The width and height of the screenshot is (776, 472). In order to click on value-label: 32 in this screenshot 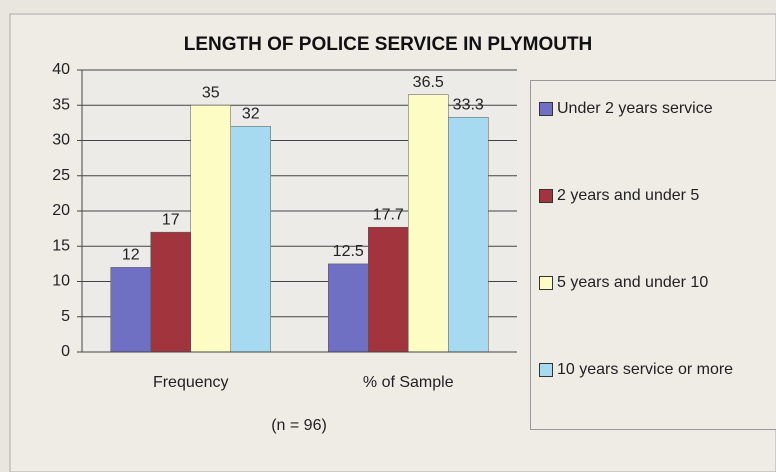, I will do `click(251, 114)`.